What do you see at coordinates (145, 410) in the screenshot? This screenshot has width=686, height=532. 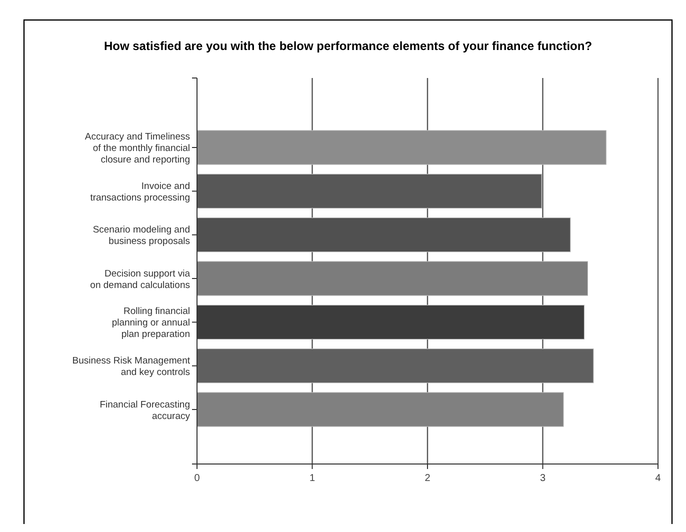 I see `y-tick-label: Financial Forecasting accuracy` at bounding box center [145, 410].